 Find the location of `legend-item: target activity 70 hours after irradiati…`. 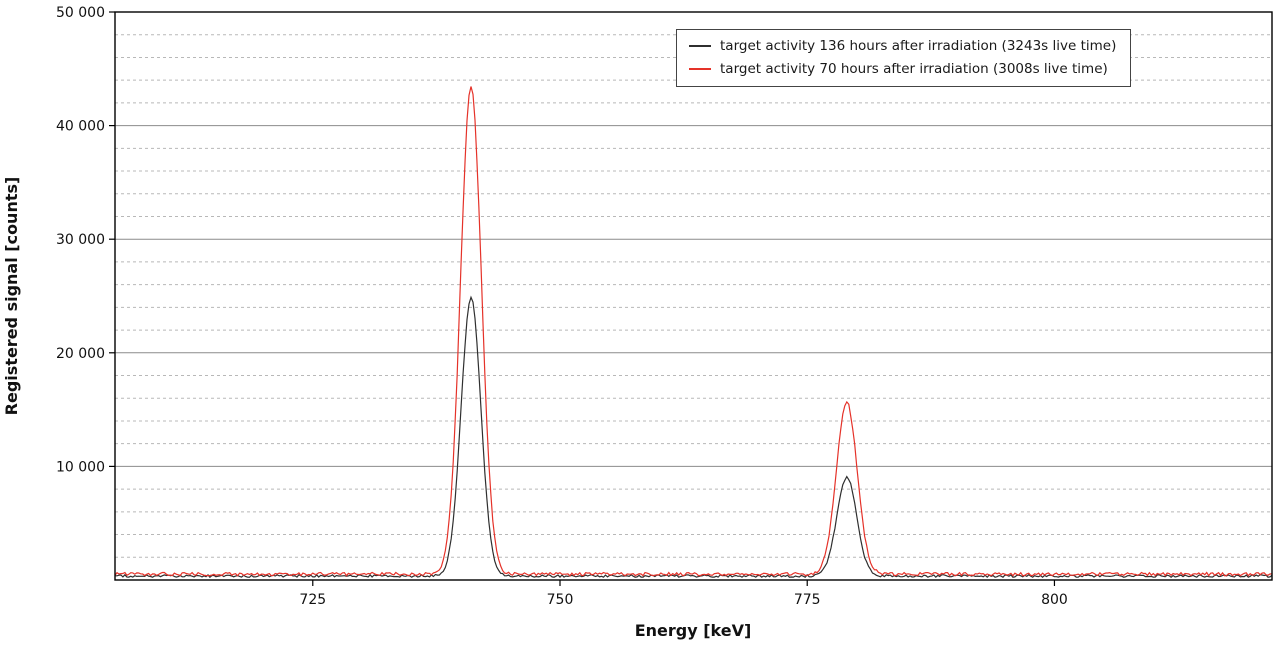

legend-item: target activity 70 hours after irradiati… is located at coordinates (902, 69).